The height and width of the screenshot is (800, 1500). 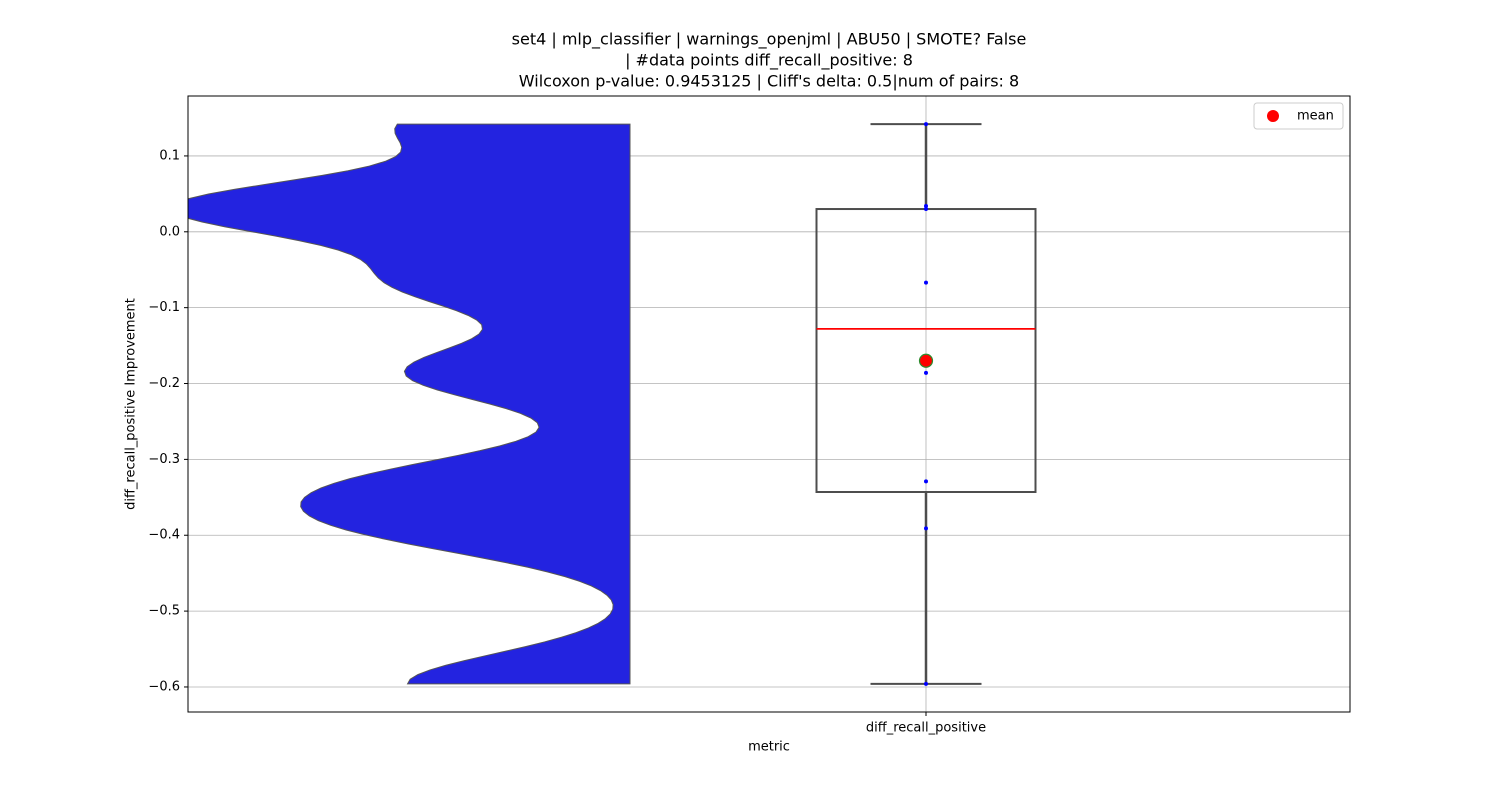 I want to click on y-tick-label: −0.3, so click(x=164, y=459).